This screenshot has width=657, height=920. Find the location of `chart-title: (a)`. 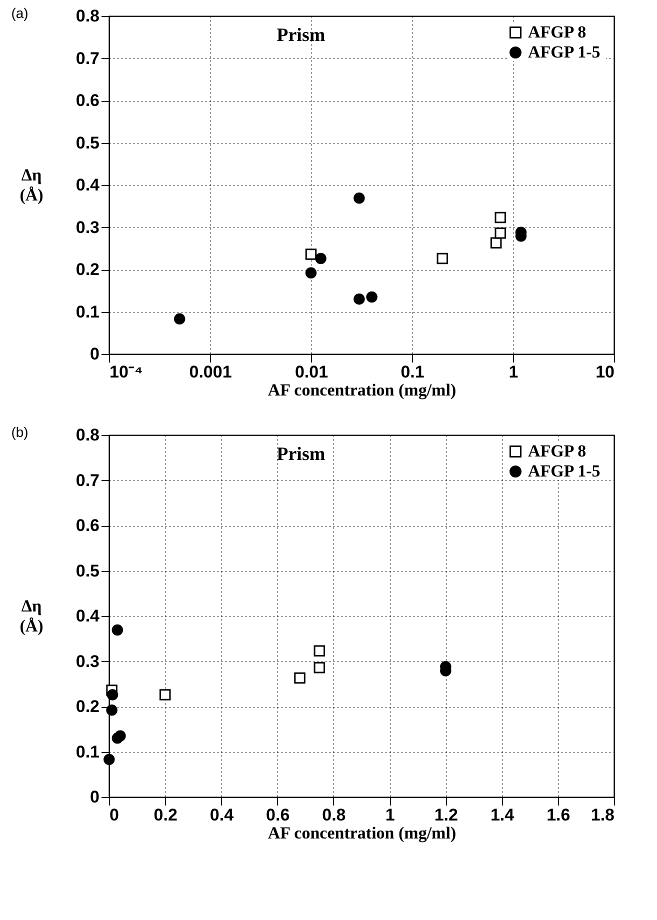

chart-title: (a) is located at coordinates (19, 13).